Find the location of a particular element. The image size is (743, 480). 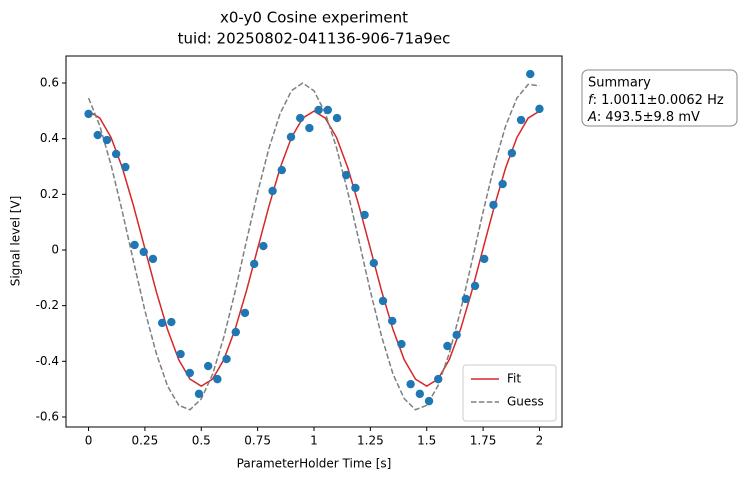

summary-line: A: 493.5±9.8 mV is located at coordinates (643, 117).